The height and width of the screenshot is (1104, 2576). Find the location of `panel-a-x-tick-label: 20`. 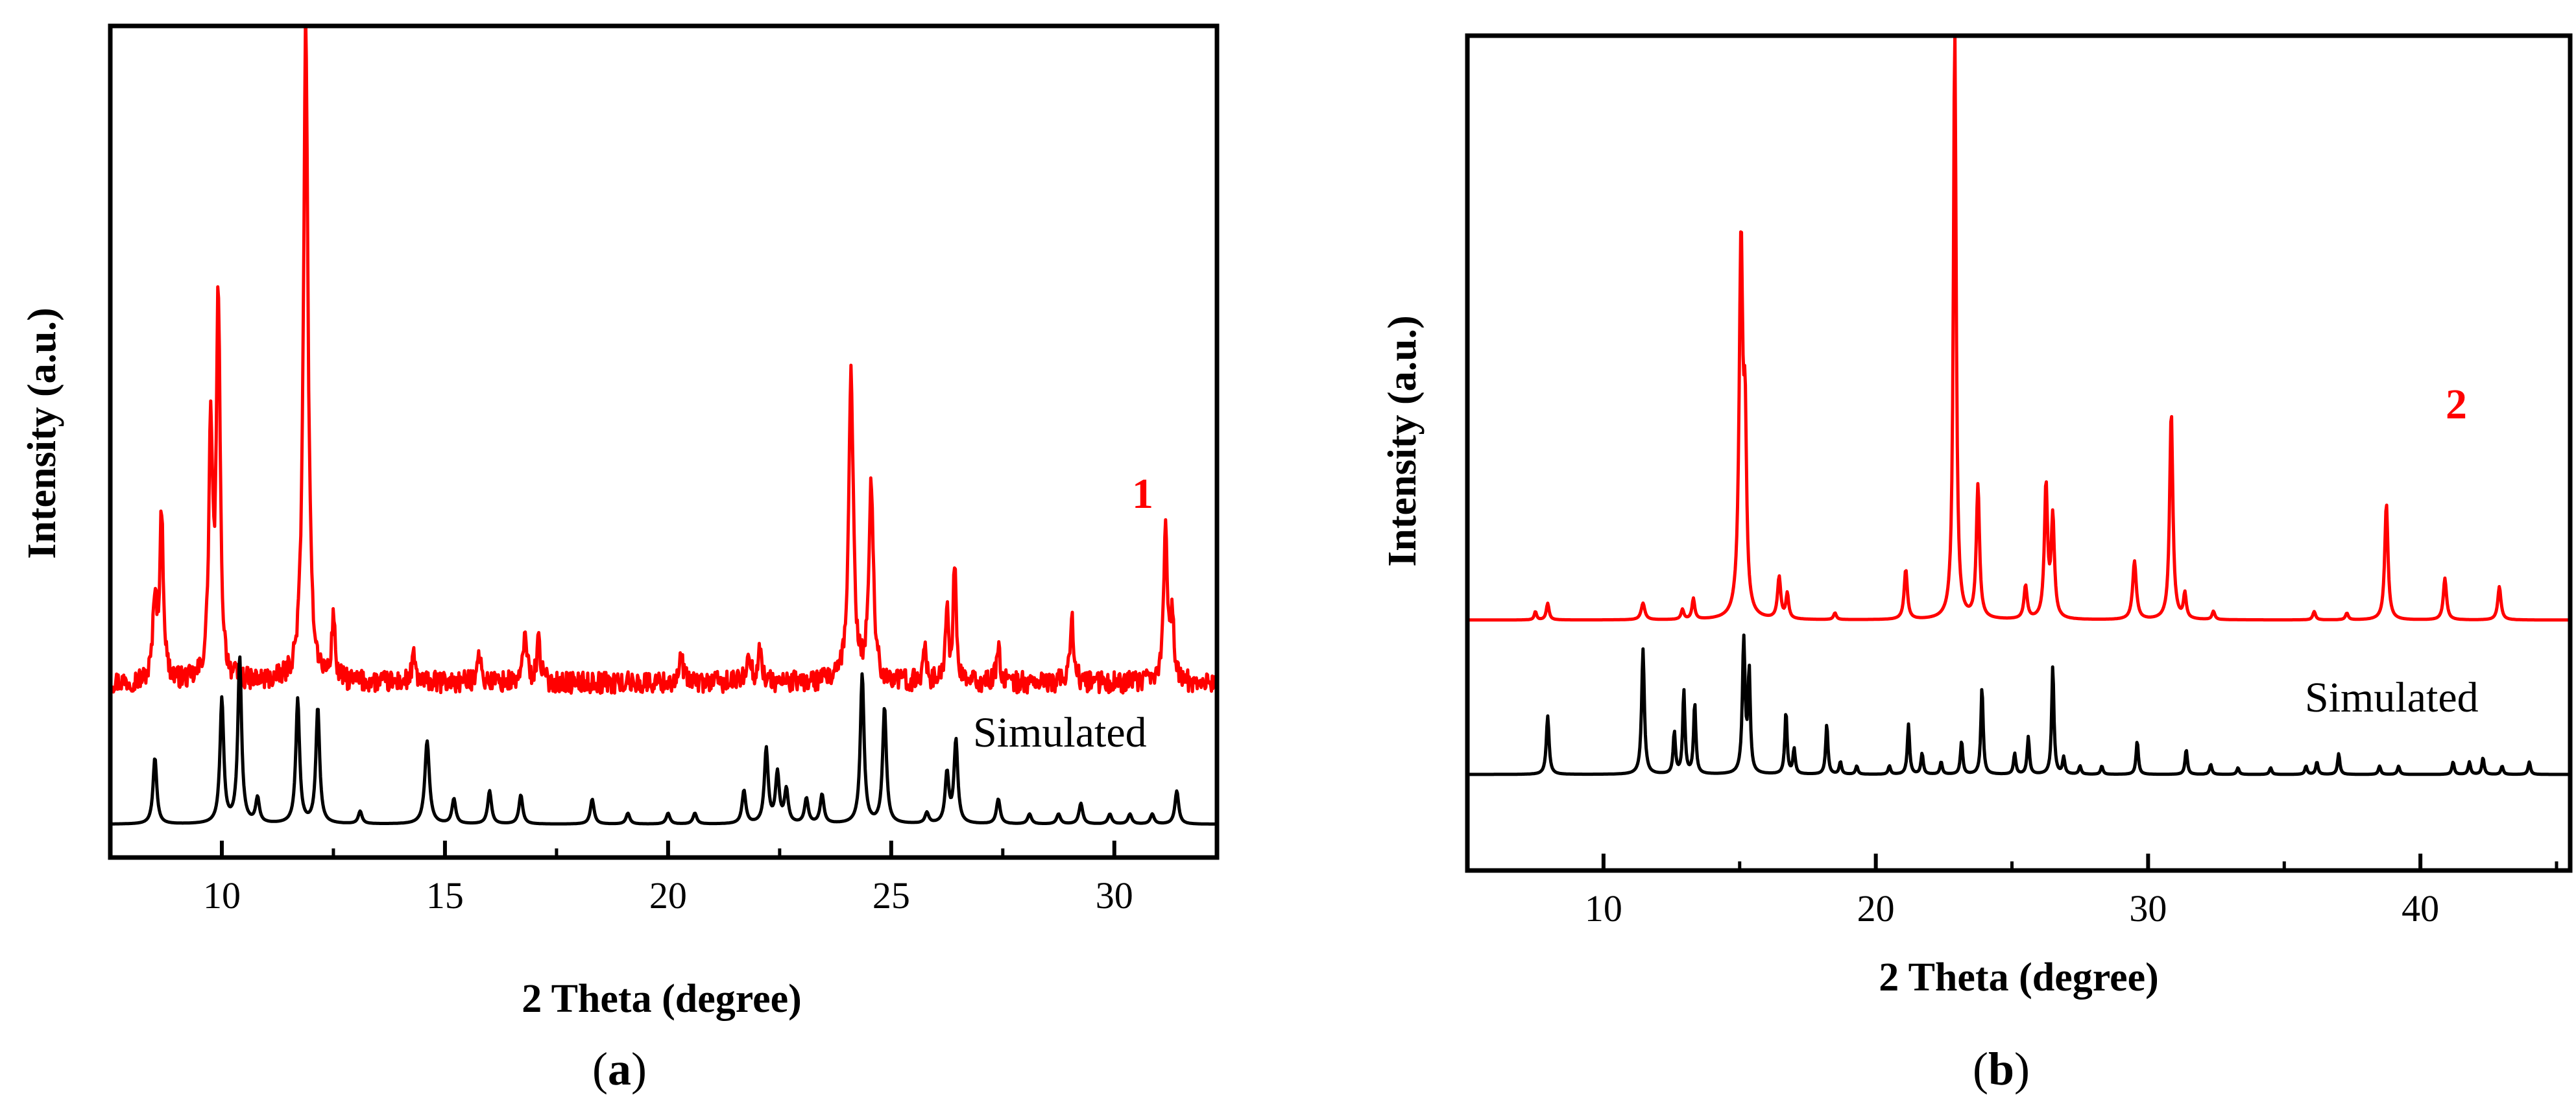

panel-a-x-tick-label: 20 is located at coordinates (668, 895).